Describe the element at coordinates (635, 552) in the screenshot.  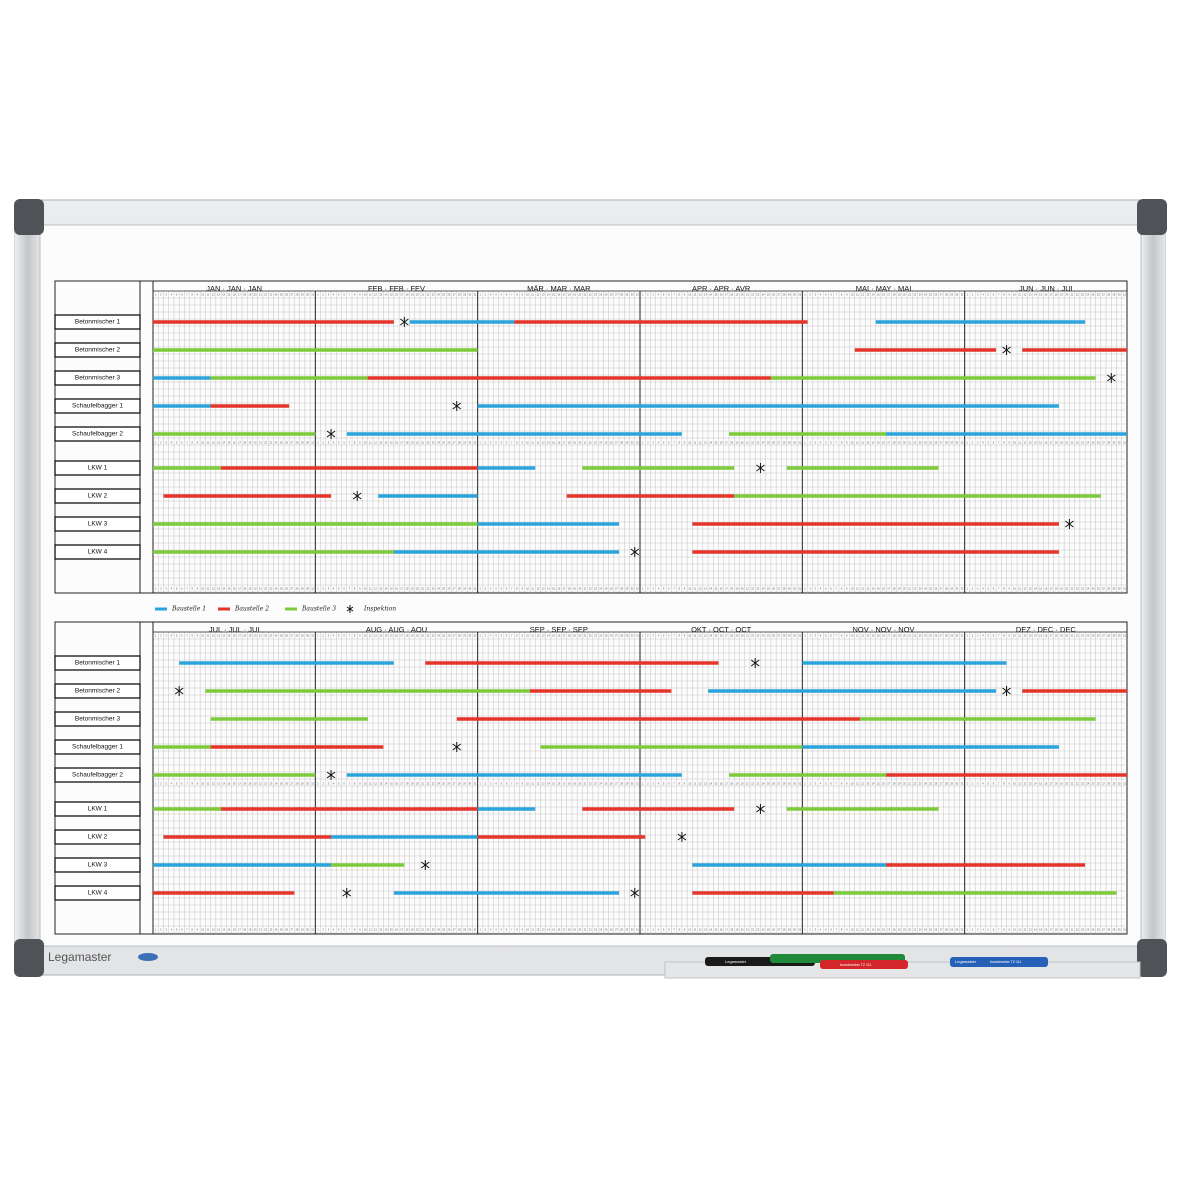
I see `asterisk-stroke` at that location.